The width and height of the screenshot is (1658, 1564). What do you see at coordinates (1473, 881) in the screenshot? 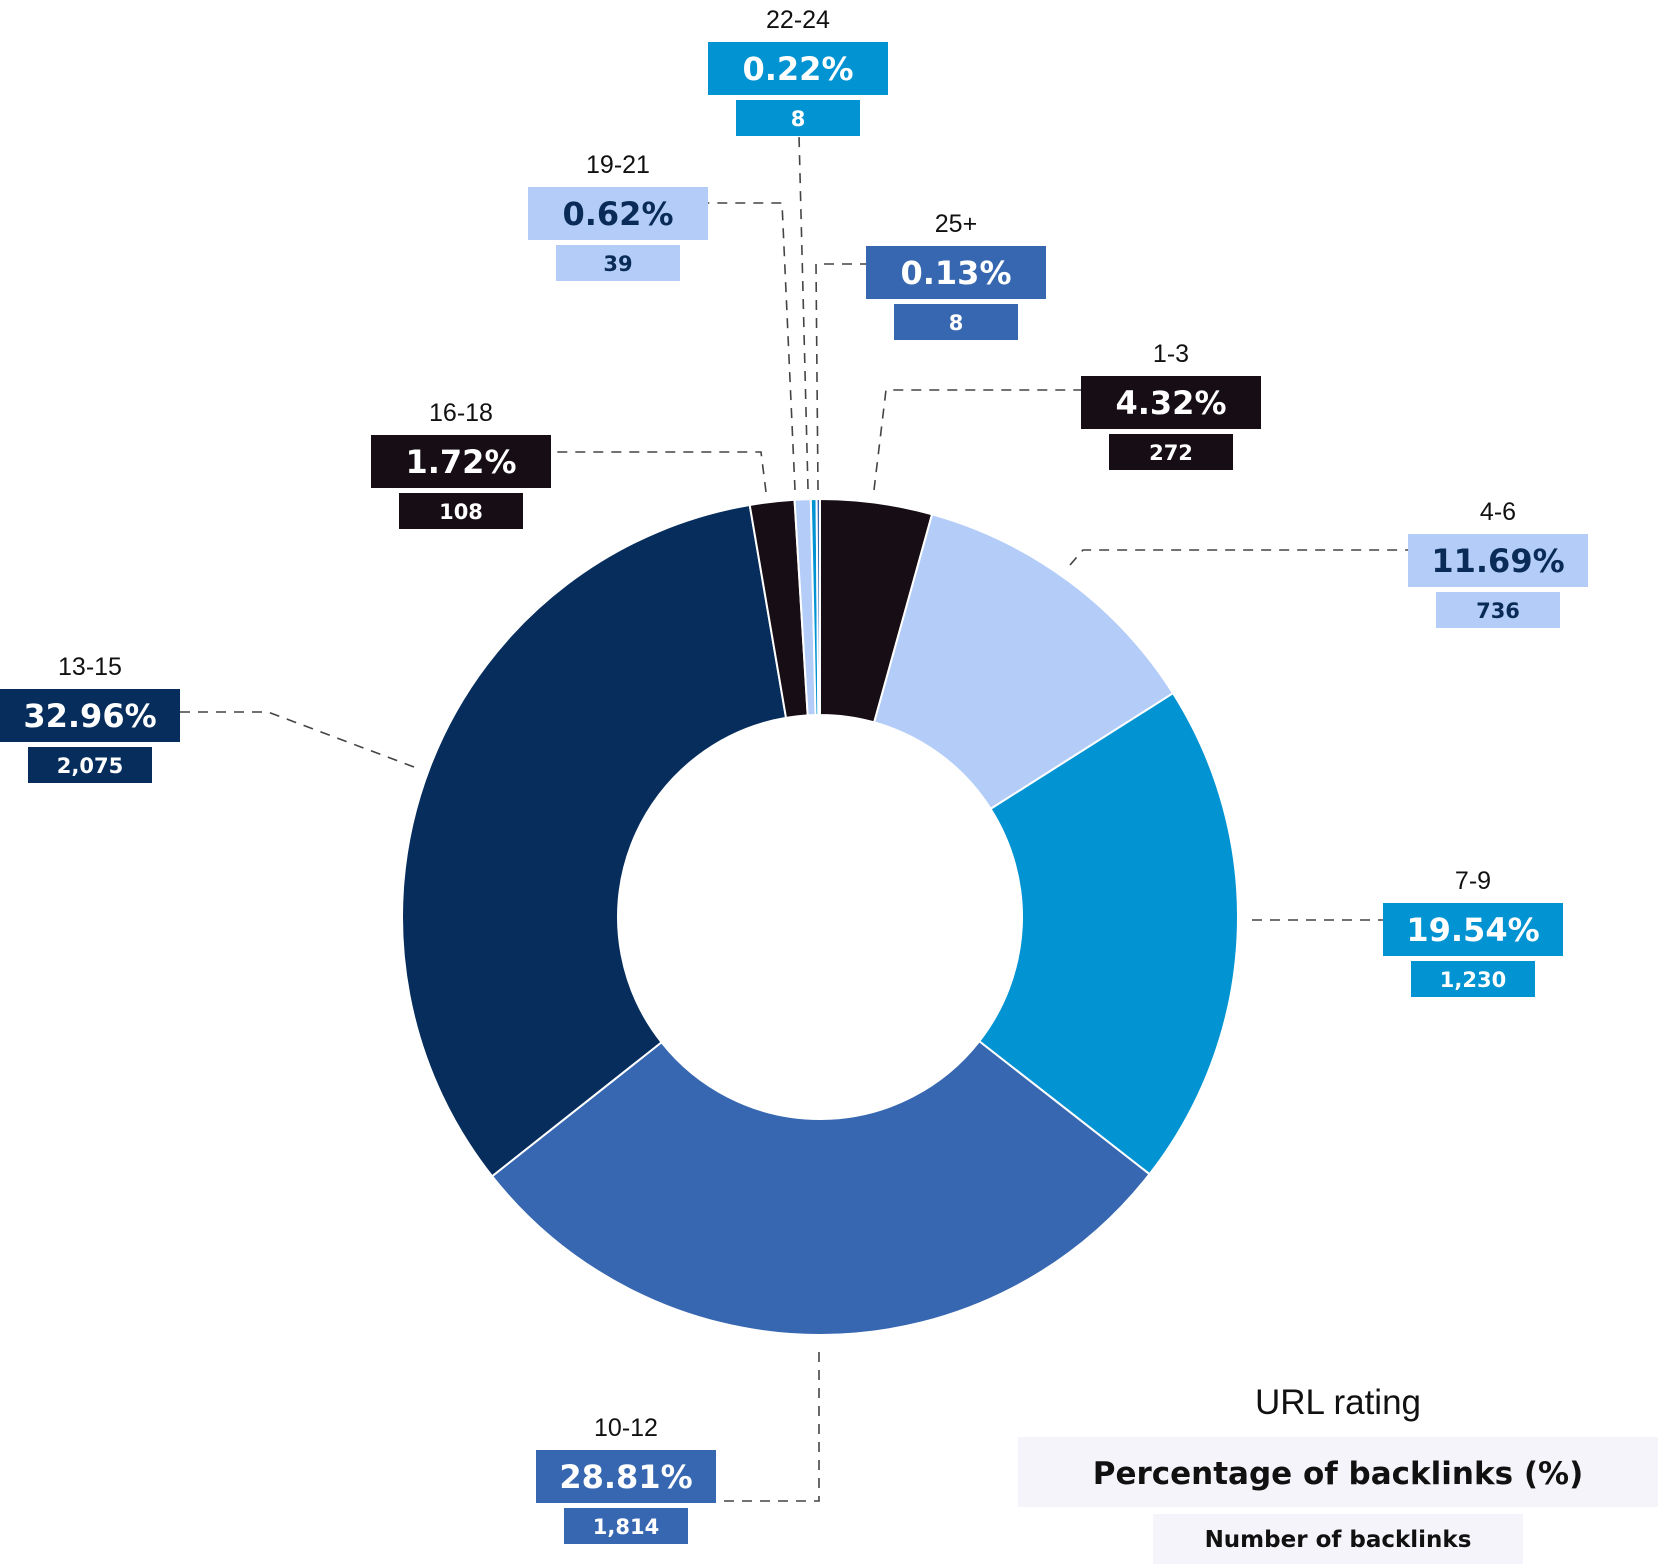
I see `category-label: 7-9` at bounding box center [1473, 881].